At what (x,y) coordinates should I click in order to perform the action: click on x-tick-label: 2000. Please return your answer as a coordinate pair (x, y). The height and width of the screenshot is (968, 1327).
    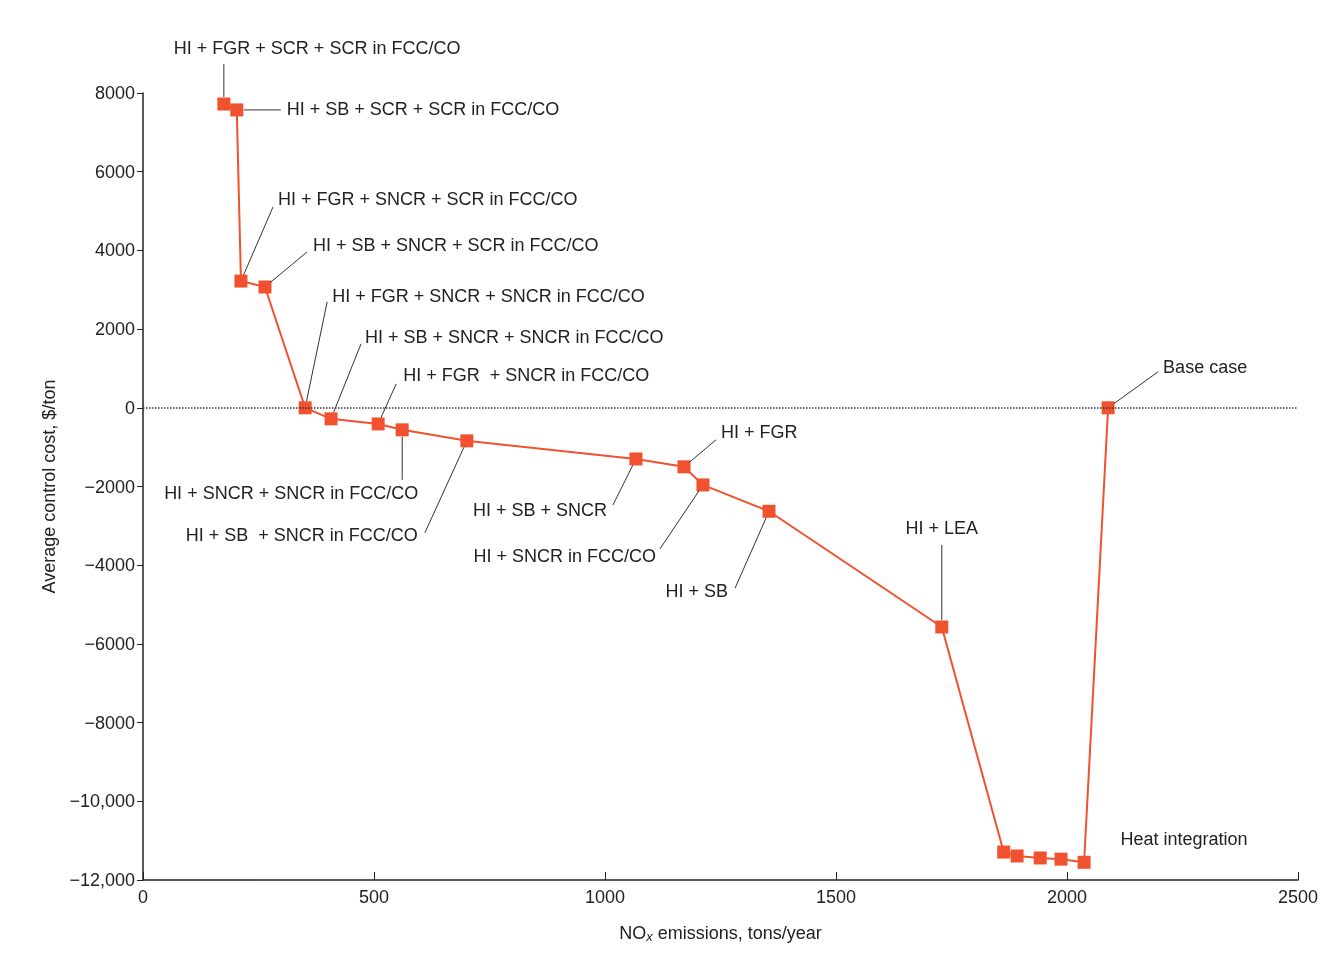
    Looking at the image, I should click on (1067, 897).